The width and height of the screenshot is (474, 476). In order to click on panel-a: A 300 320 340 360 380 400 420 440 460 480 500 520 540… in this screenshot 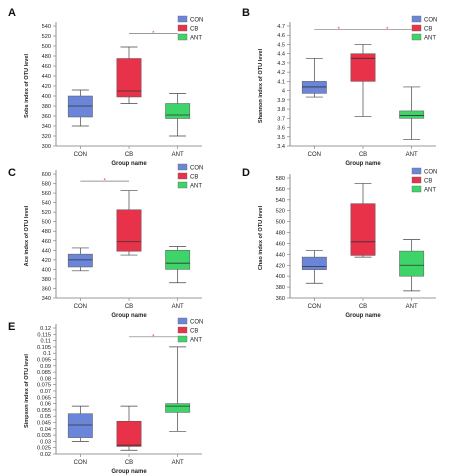, I will do `click(105, 87)`.